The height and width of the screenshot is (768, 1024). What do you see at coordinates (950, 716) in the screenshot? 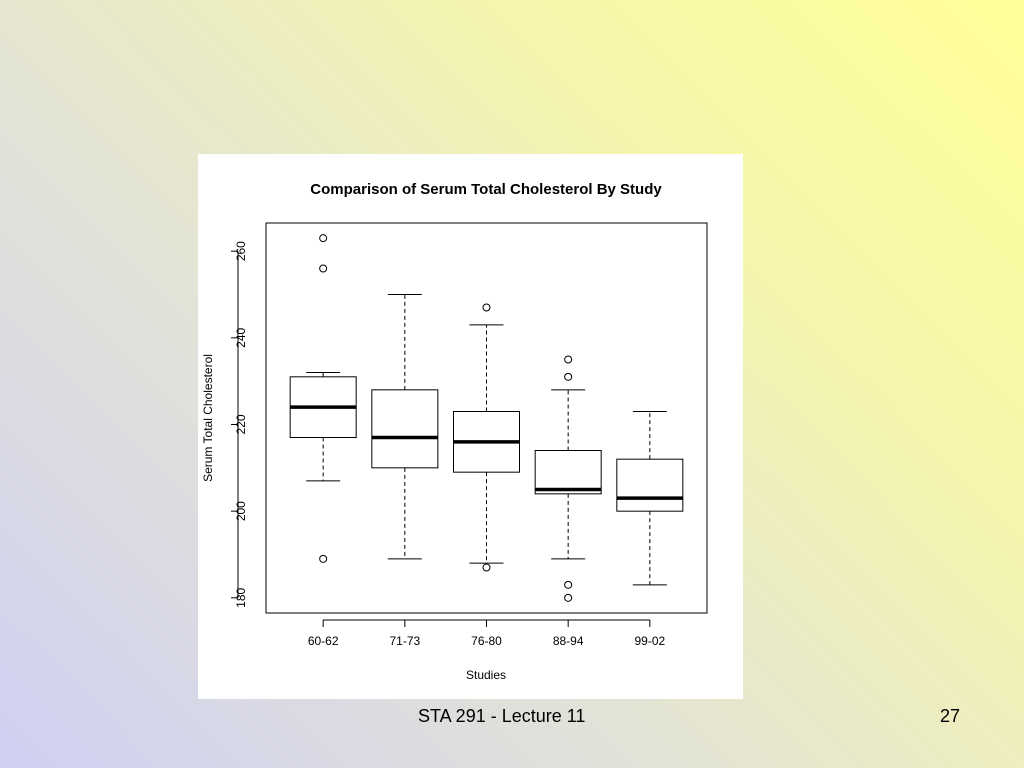
I see `slide-number: 27` at bounding box center [950, 716].